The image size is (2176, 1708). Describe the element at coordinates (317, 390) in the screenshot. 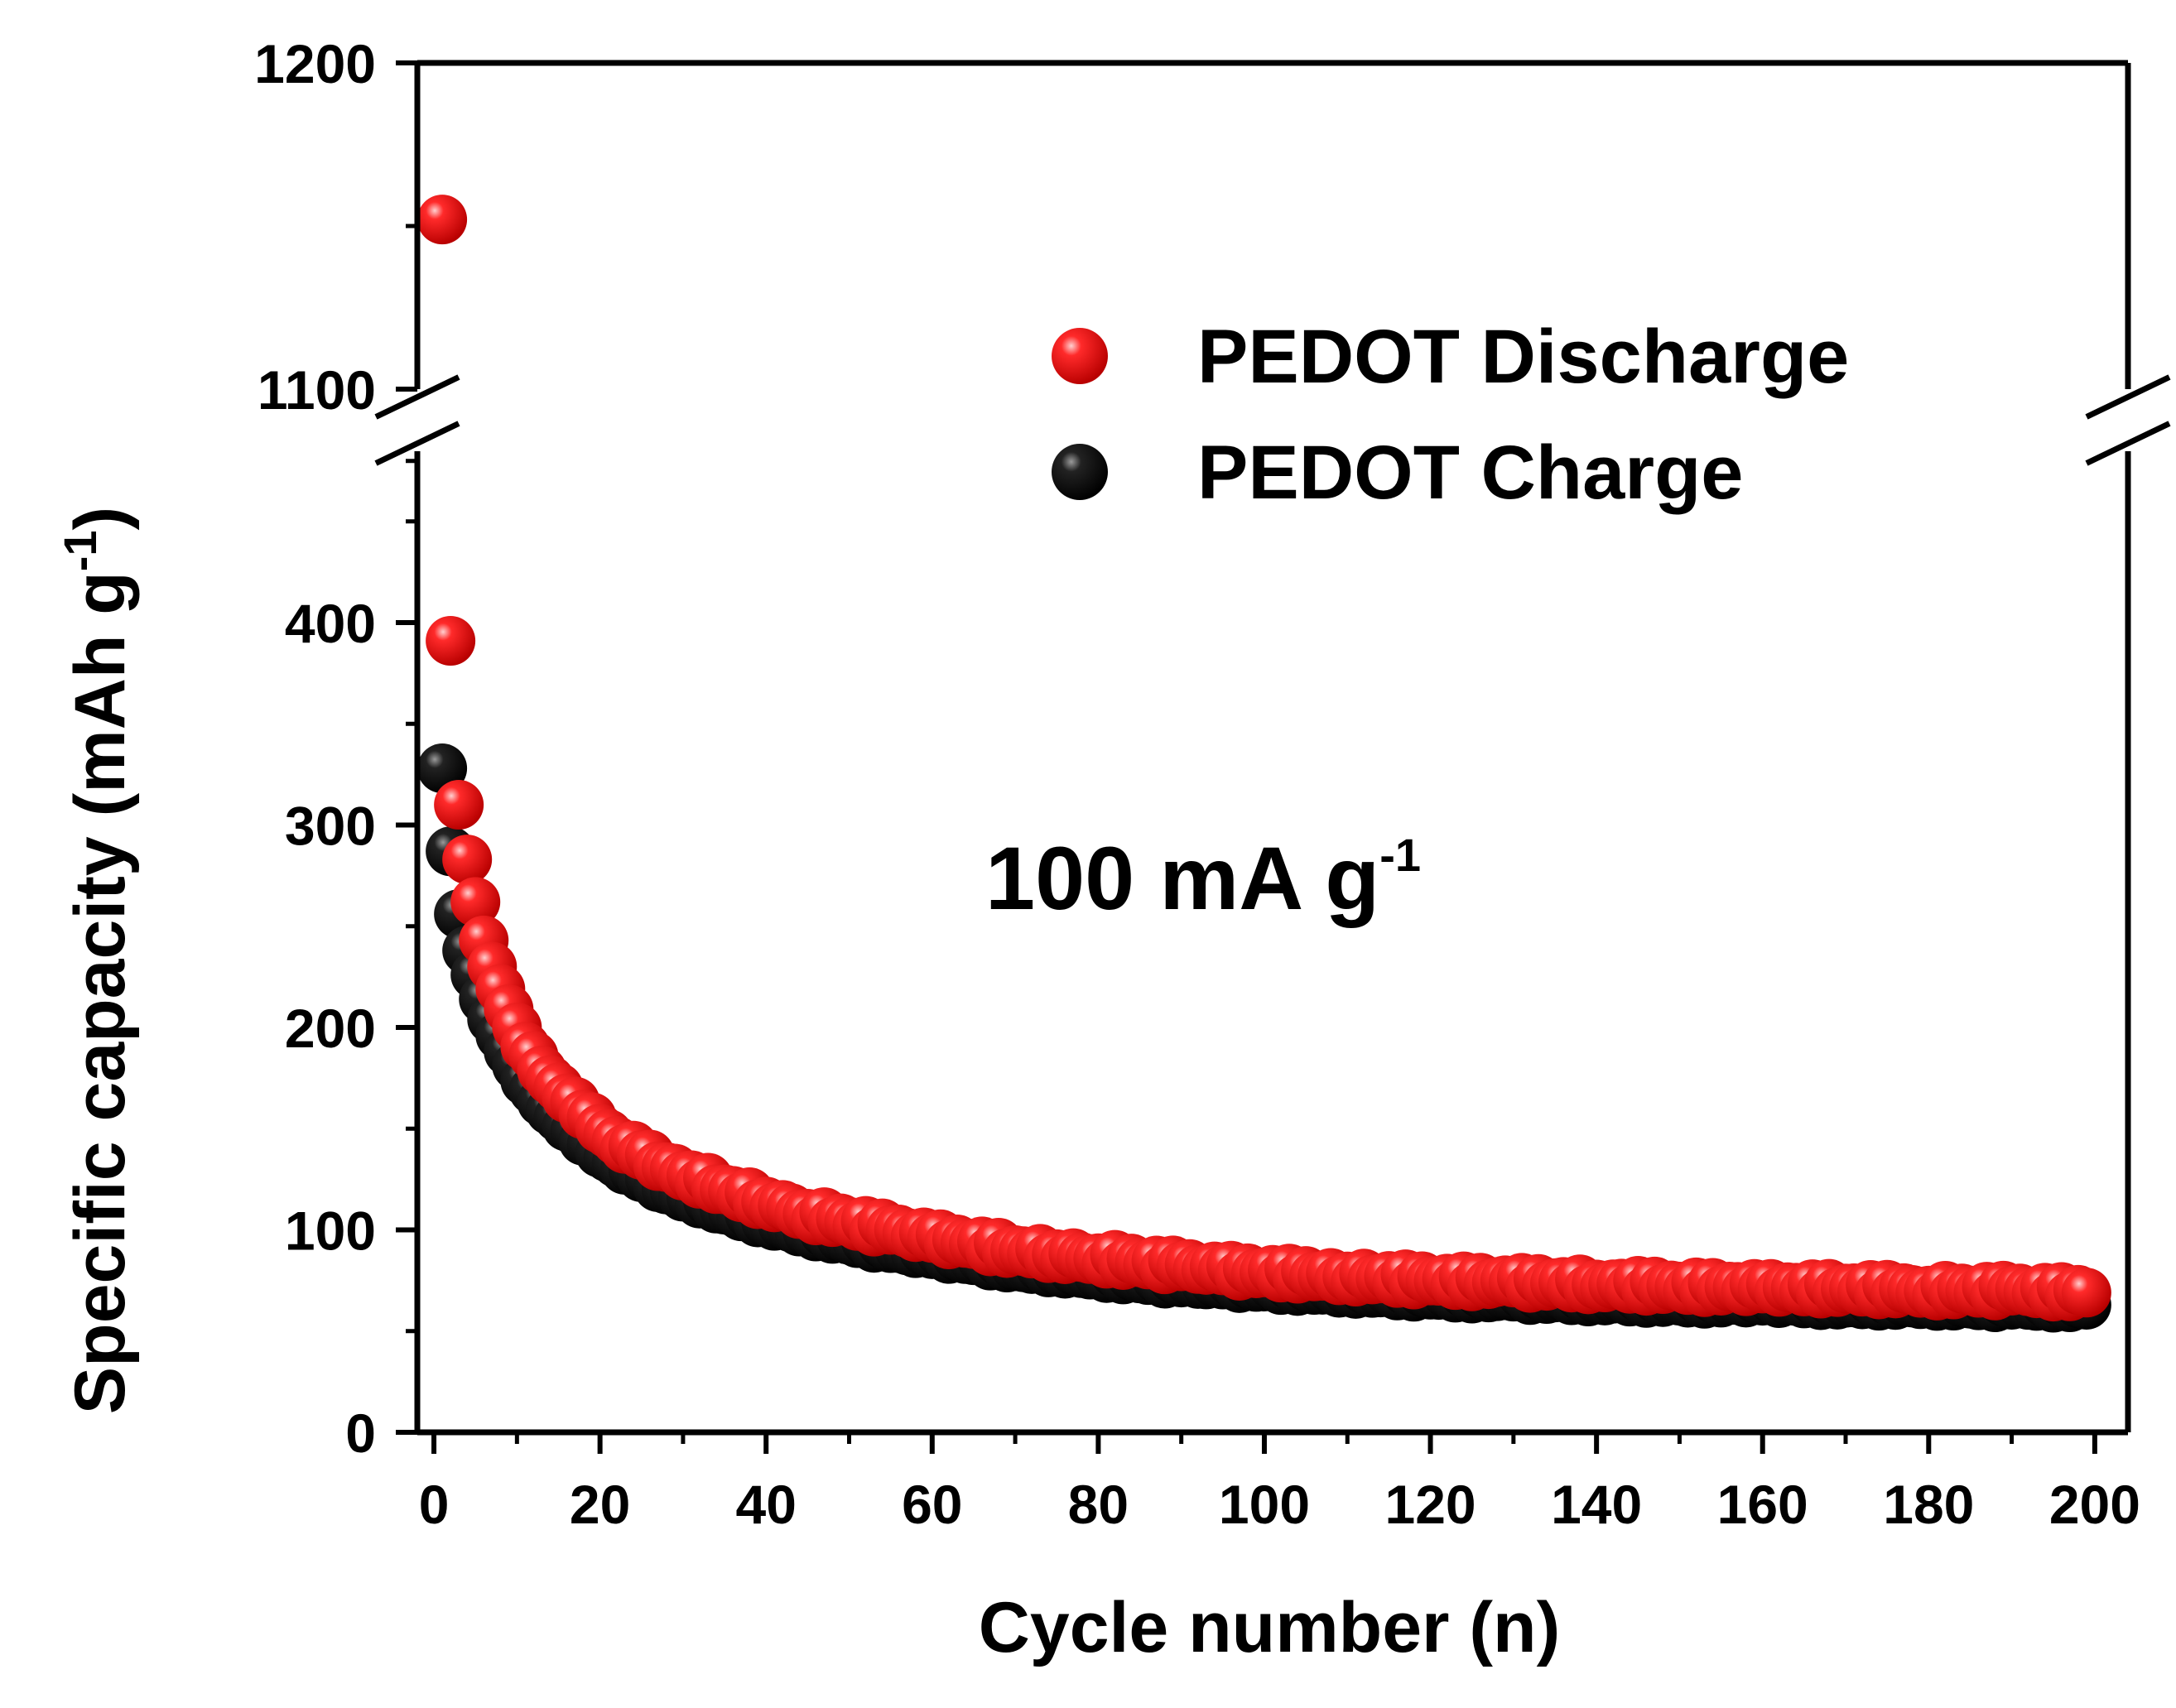

I see `y-tick-label: 1100` at that location.